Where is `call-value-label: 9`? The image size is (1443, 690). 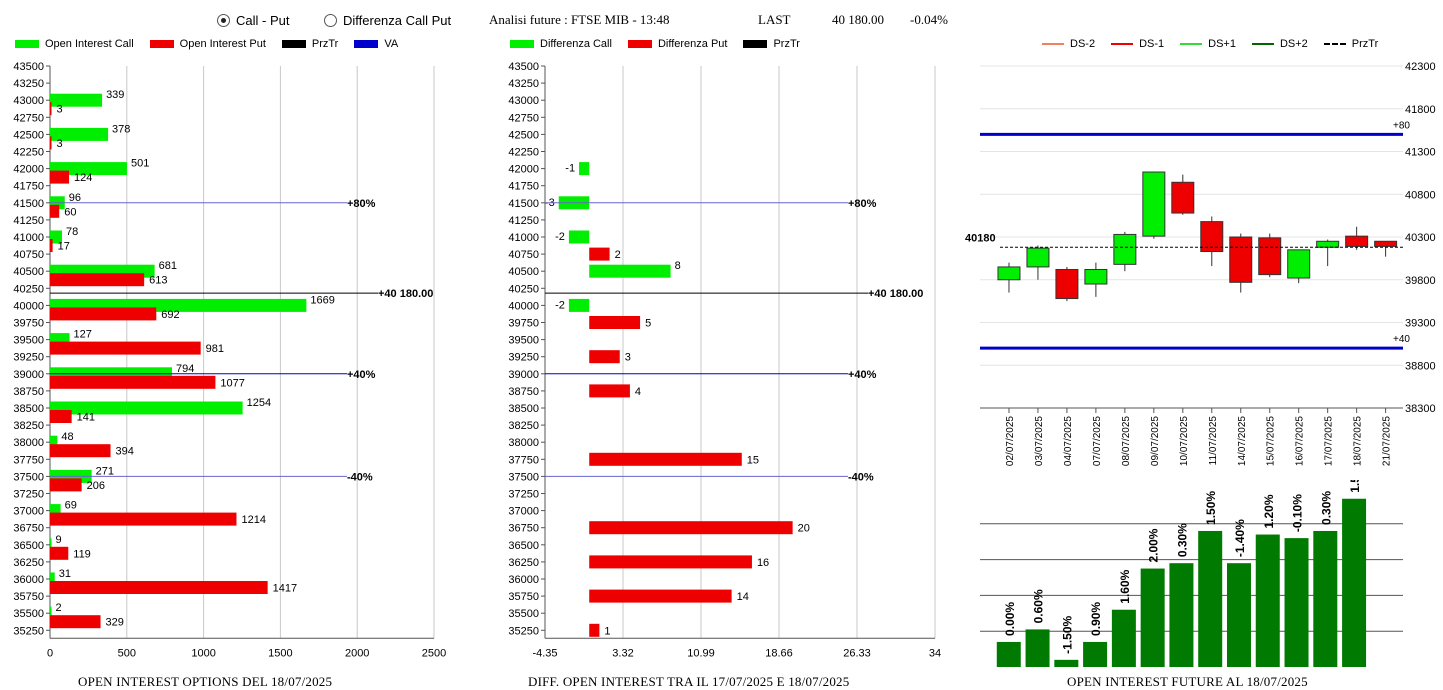 call-value-label: 9 is located at coordinates (59, 540).